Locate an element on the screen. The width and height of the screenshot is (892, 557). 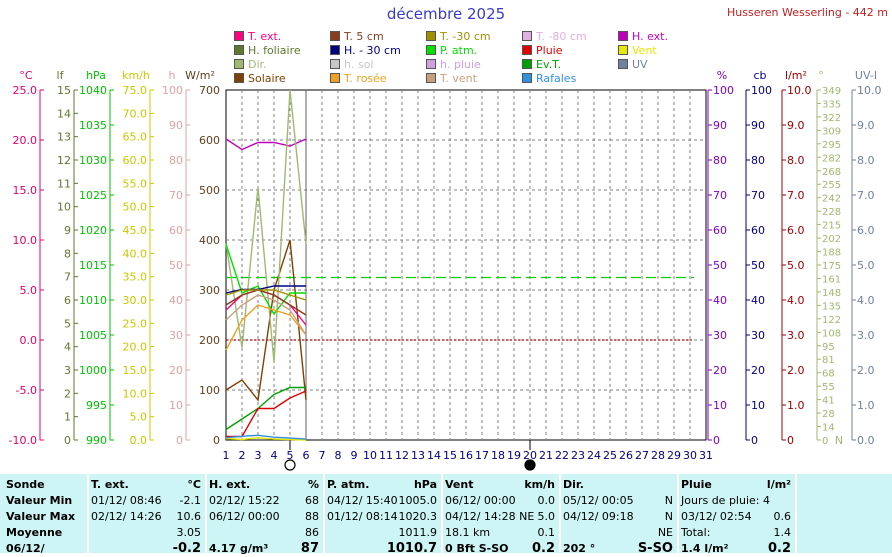
stats-cell-value: 1010.7 is located at coordinates (411, 548).